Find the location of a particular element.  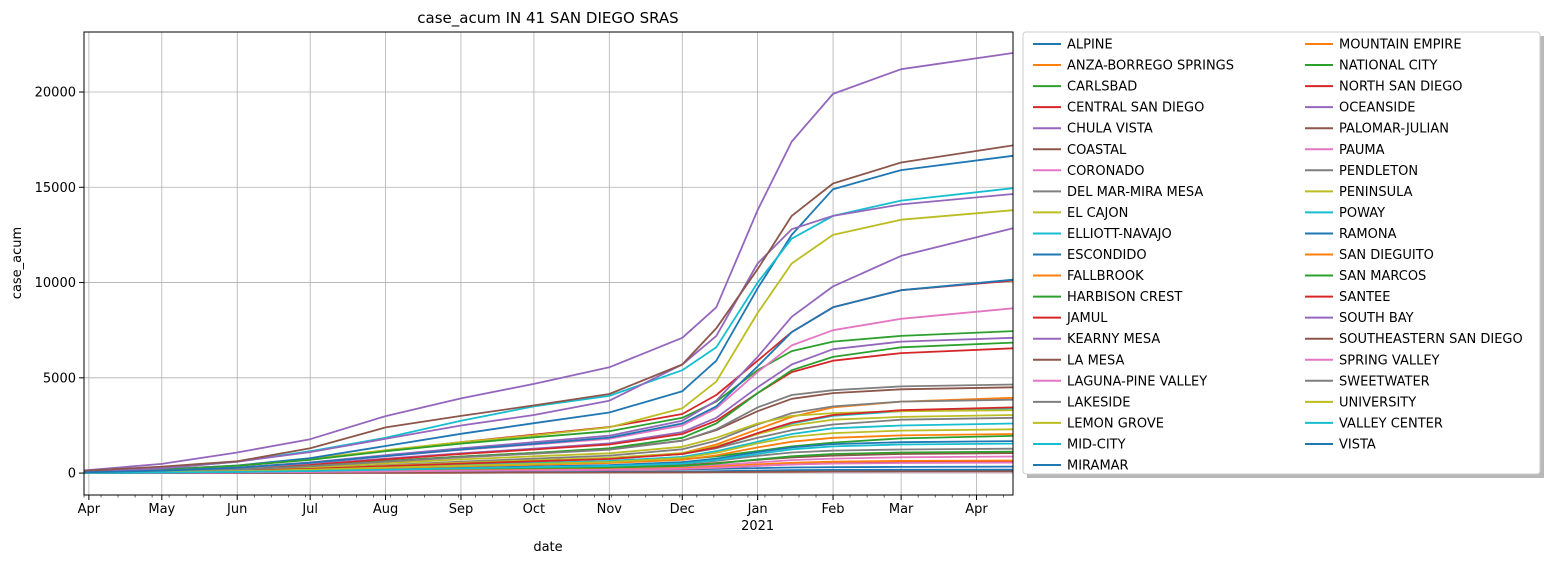

legend-entry: CENTRAL SAN DIEGO is located at coordinates (1118, 108).